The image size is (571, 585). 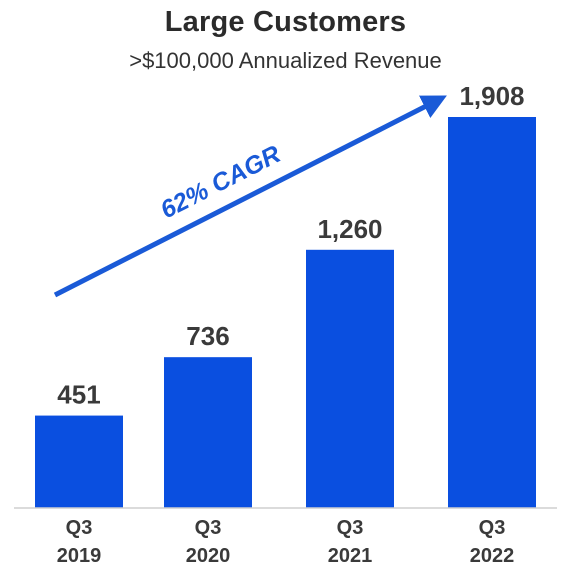 What do you see at coordinates (492, 556) in the screenshot?
I see `x-tick-year-2022: 2022` at bounding box center [492, 556].